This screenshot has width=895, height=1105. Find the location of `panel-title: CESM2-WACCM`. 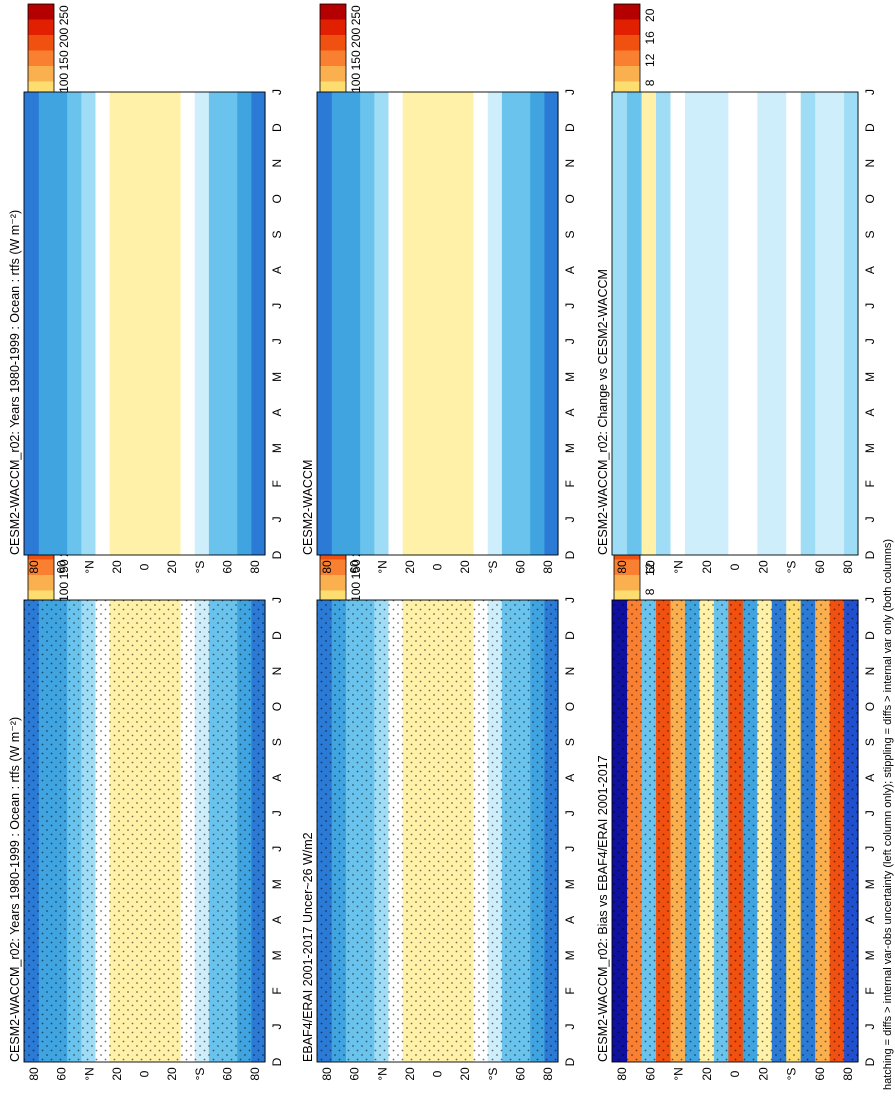

panel-title: CESM2-WACCM is located at coordinates (308, 507).